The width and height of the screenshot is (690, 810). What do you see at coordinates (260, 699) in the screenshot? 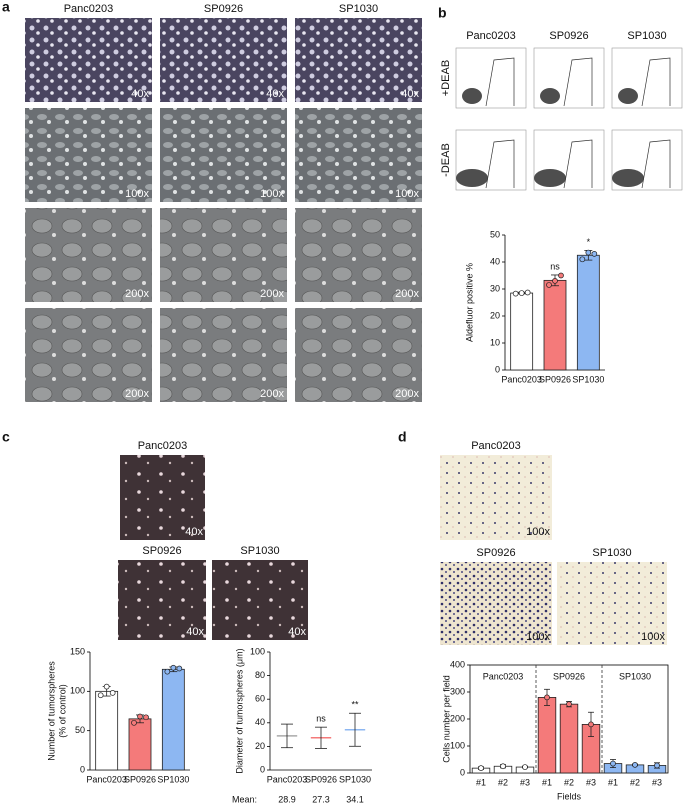
I see `y-tick-label: 60` at bounding box center [260, 699].